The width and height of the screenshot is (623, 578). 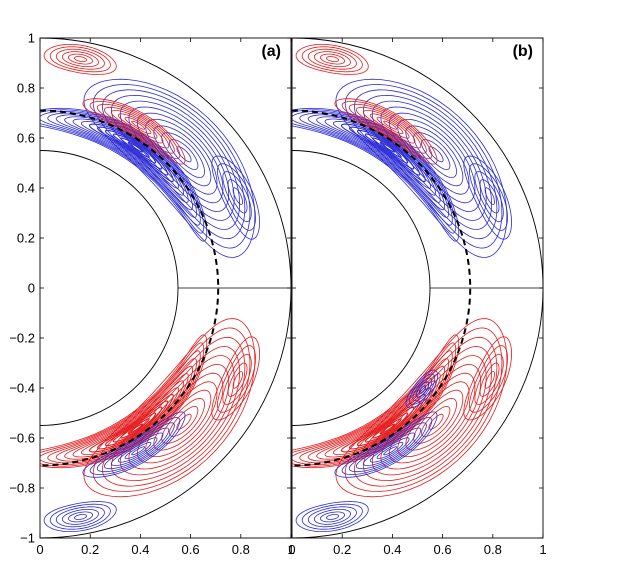 What do you see at coordinates (22, 388) in the screenshot?
I see `y-tick-label: −0.4` at bounding box center [22, 388].